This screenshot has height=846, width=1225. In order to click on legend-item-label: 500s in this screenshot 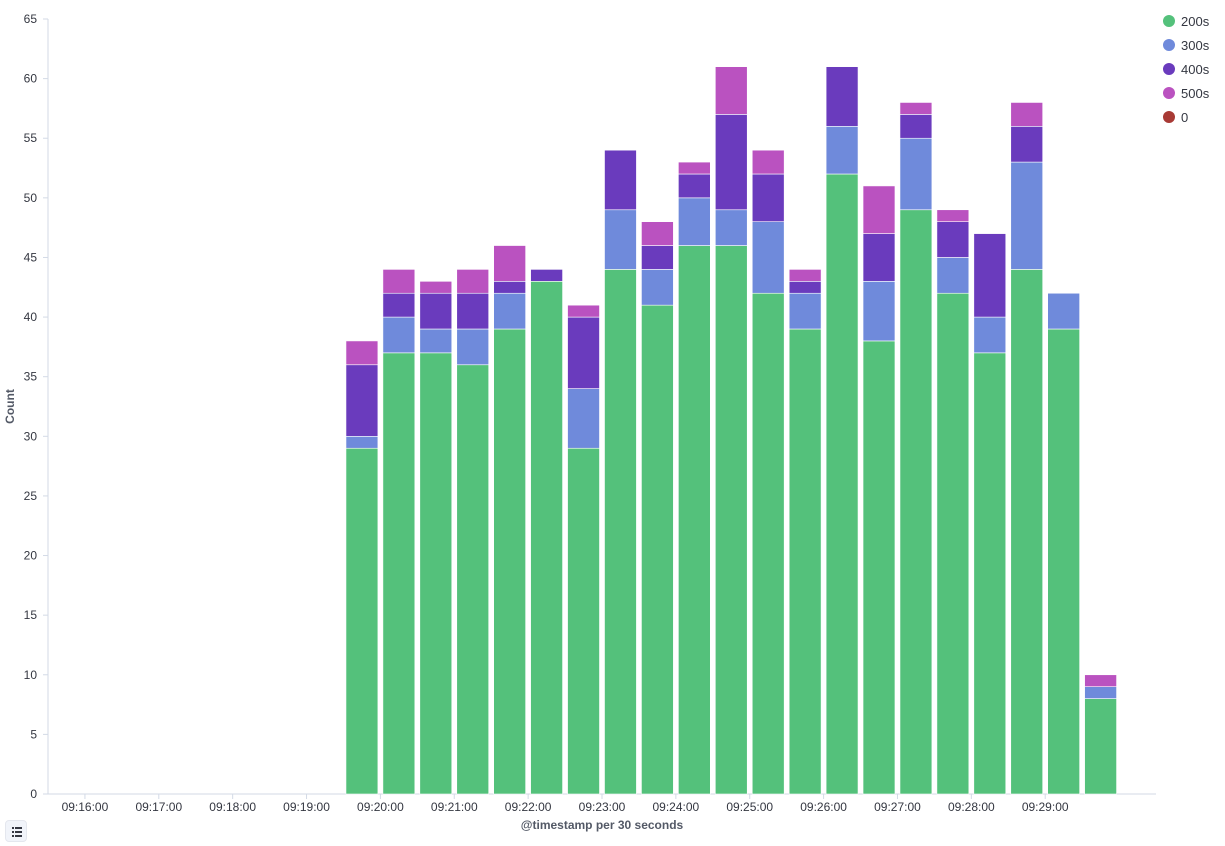, I will do `click(1195, 93)`.